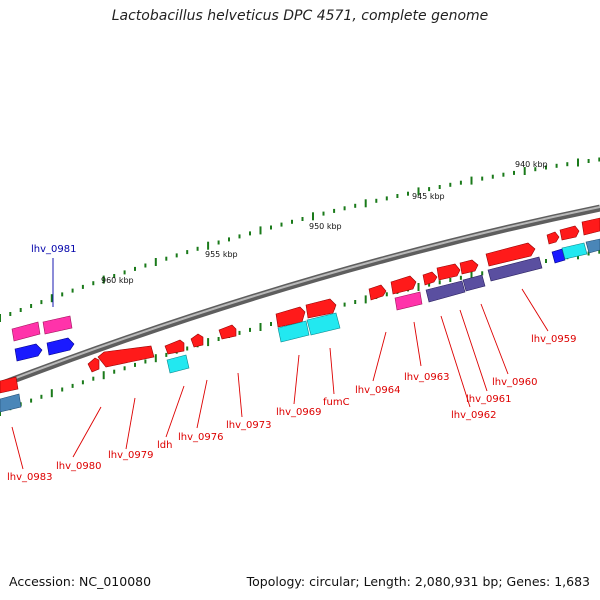  Describe the element at coordinates (514, 382) in the screenshot. I see `gene-label-lhv-0960: lhv_0960` at that location.